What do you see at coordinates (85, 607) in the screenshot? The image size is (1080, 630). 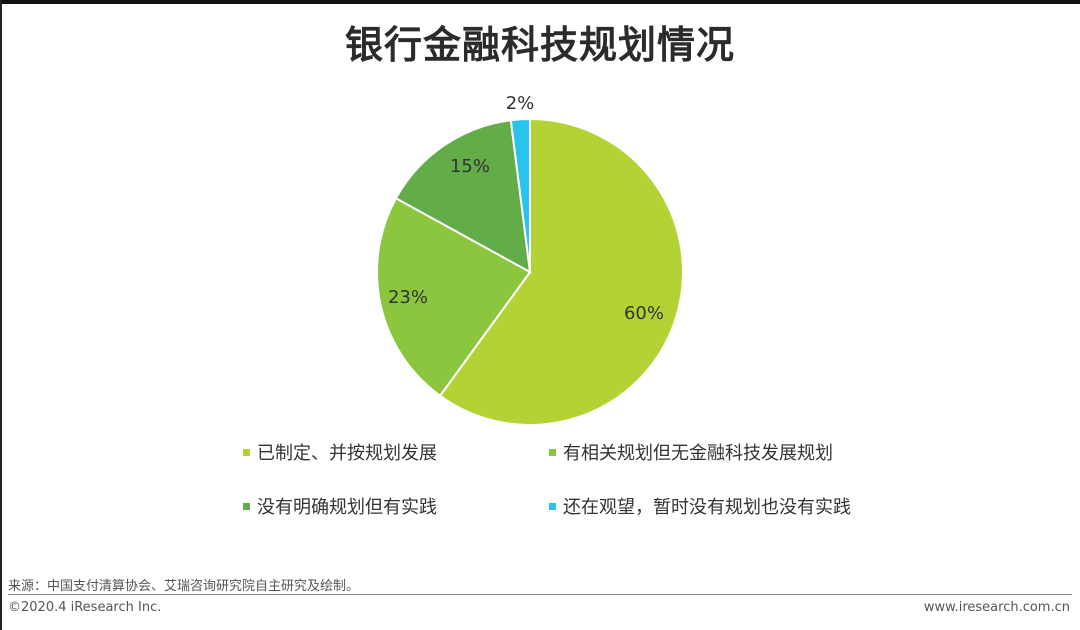 I see `copyright-text: ©2020.4 iResearch Inc.` at bounding box center [85, 607].